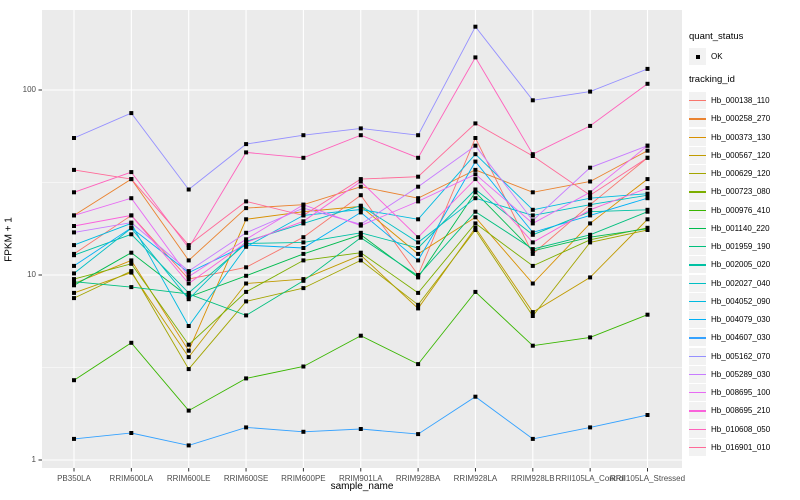  I want to click on legend-item-label: Hb_008695_100, so click(741, 392).